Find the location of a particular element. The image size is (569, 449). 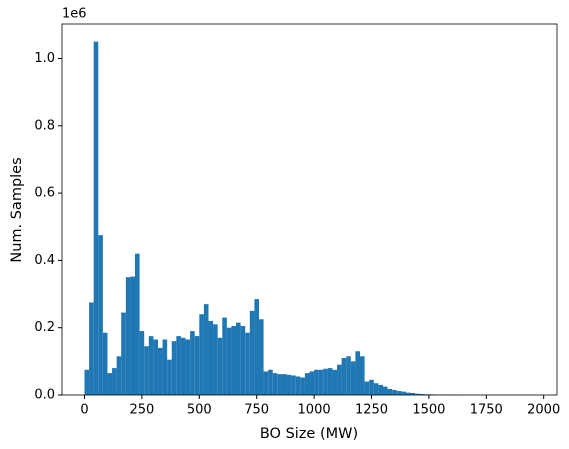

y-tick-label: 0.0 is located at coordinates (44, 395).